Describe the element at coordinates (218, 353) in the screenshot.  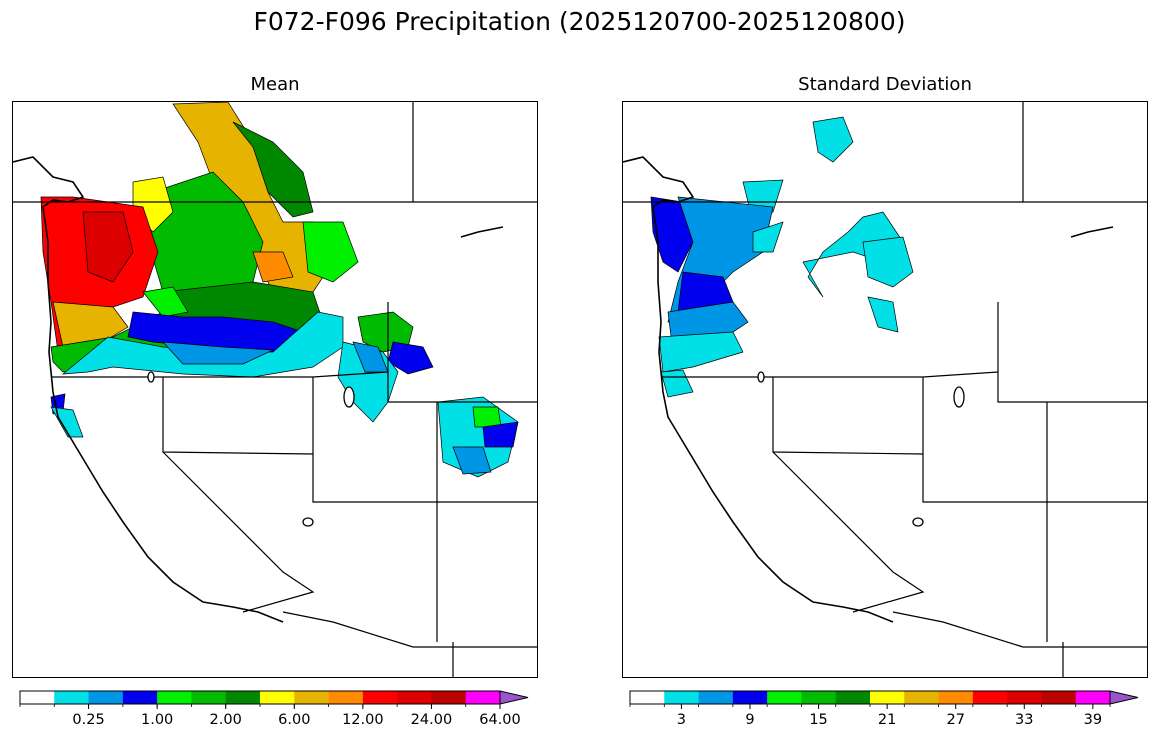
I see `mean-region-lightblue-band` at that location.